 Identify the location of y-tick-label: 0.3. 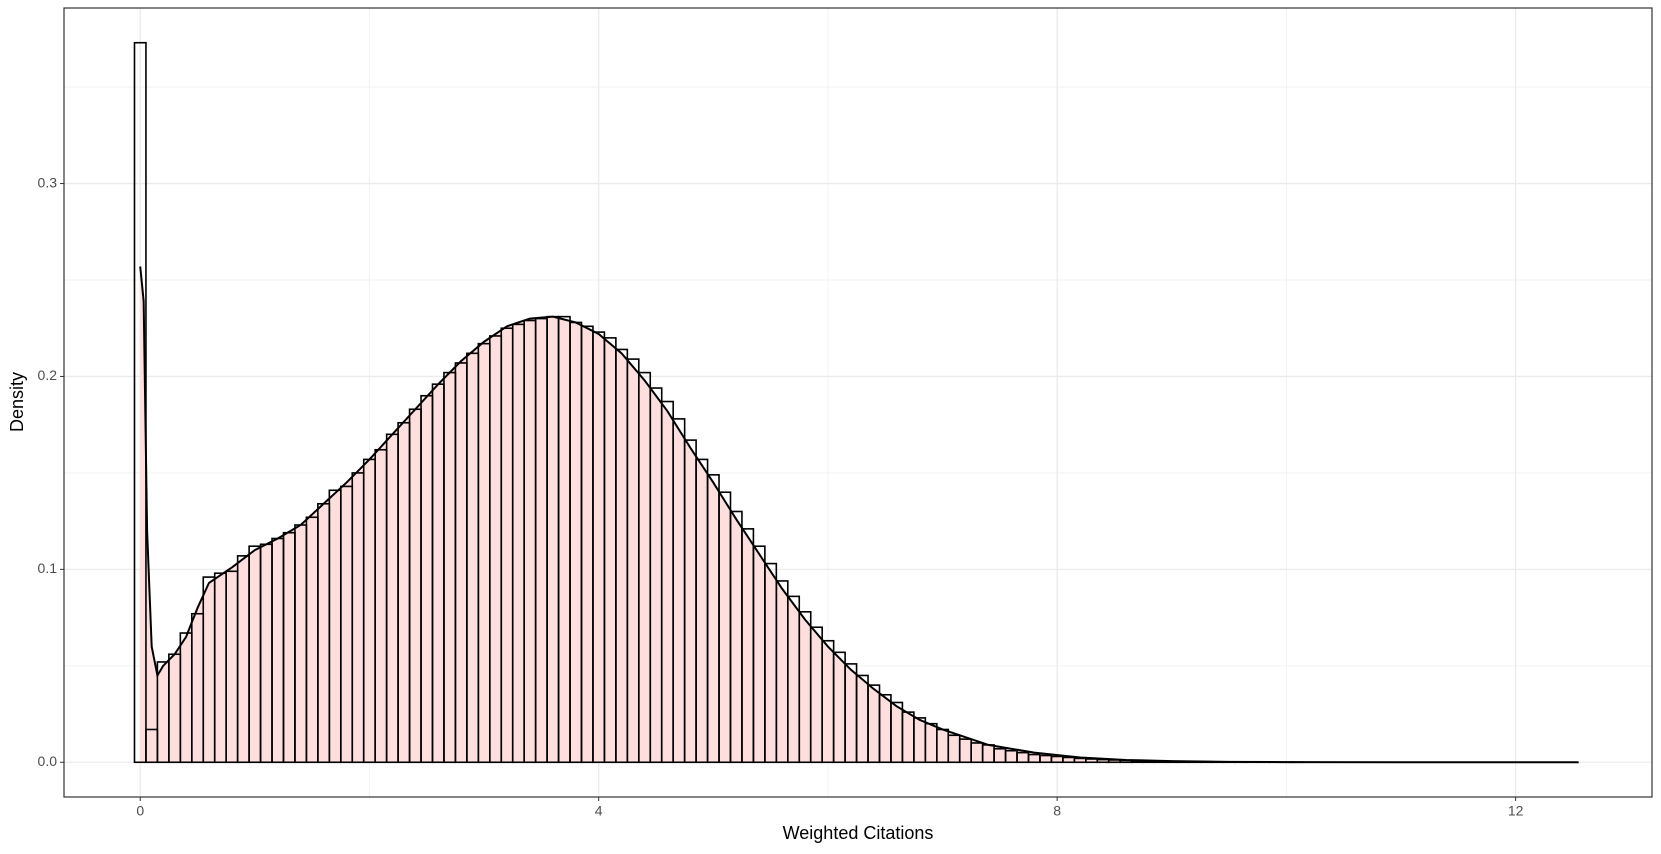
(48, 182).